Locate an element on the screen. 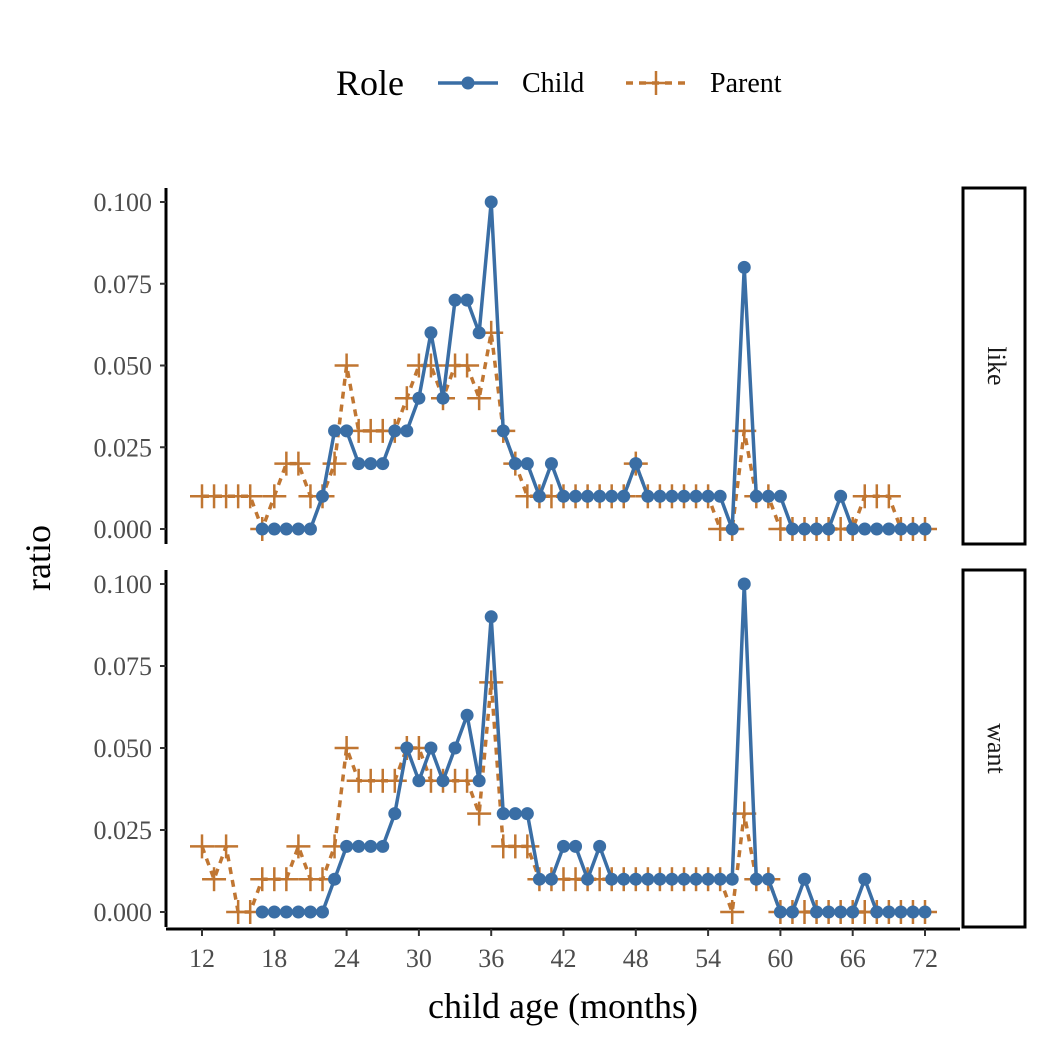  x-tick-label: 42 is located at coordinates (564, 958).